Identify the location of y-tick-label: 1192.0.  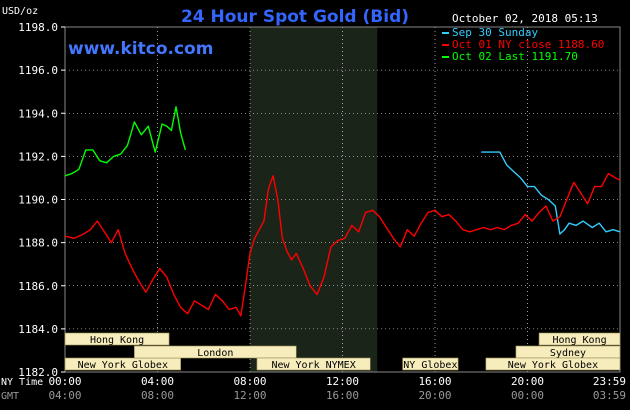
(38, 156).